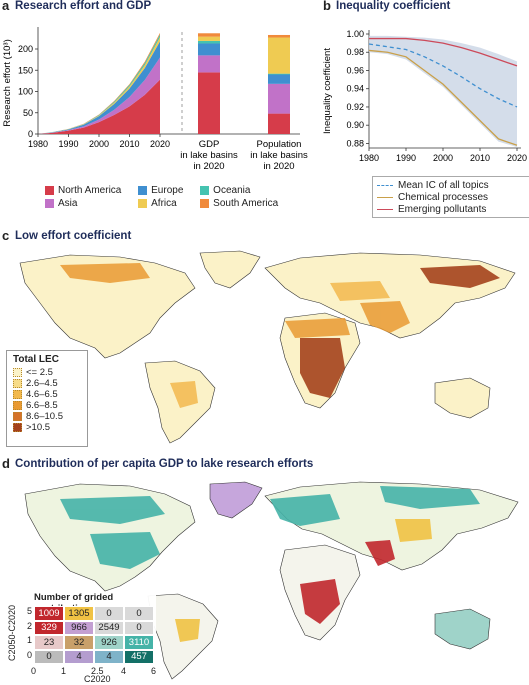 The height and width of the screenshot is (685, 529). Describe the element at coordinates (49, 642) in the screenshot. I see `grid-cell: 23` at that location.